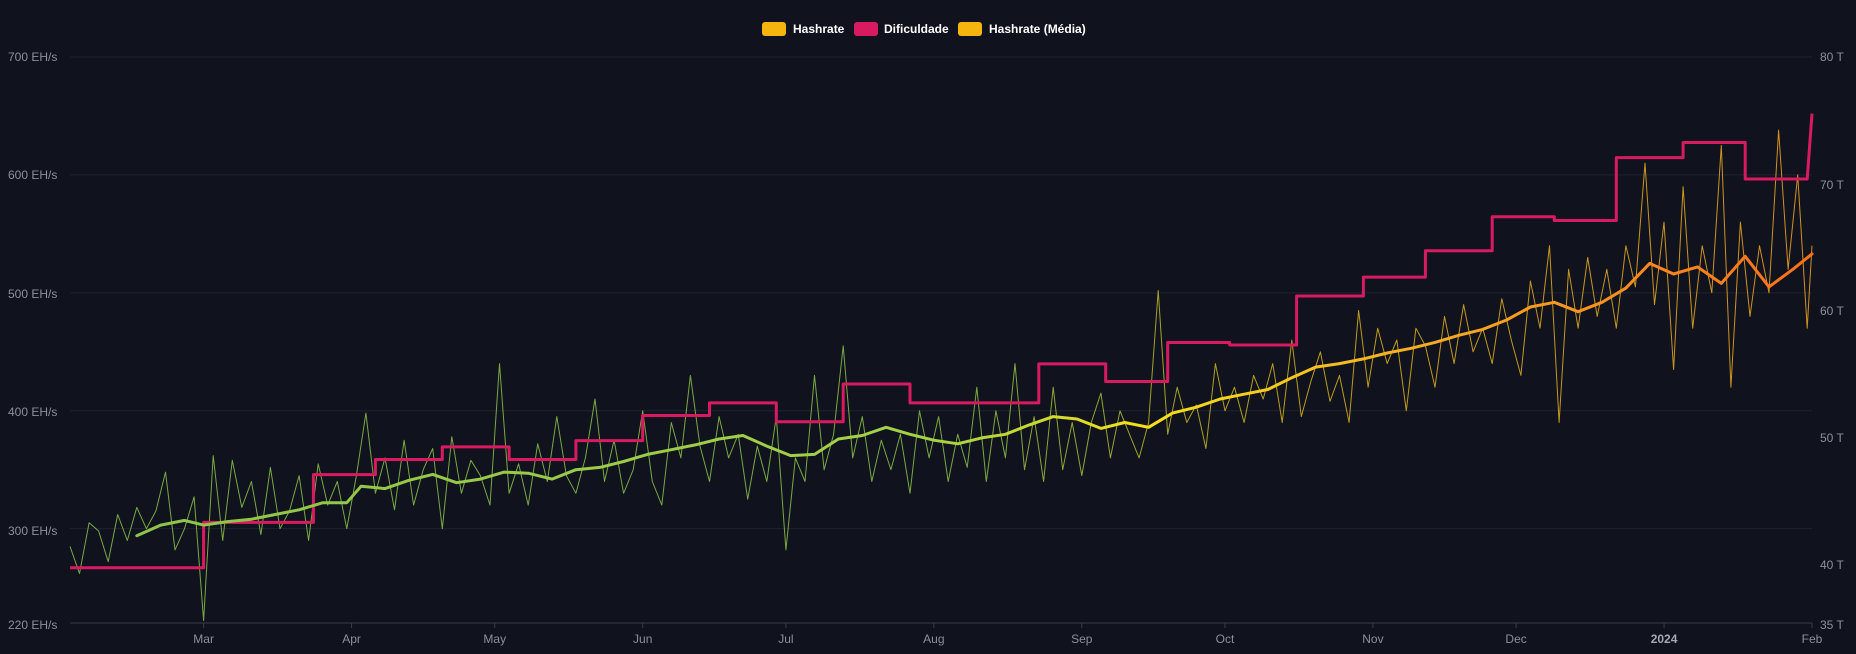 The width and height of the screenshot is (1856, 654). What do you see at coordinates (32, 294) in the screenshot?
I see `left-tick-label: 500 EH/s` at bounding box center [32, 294].